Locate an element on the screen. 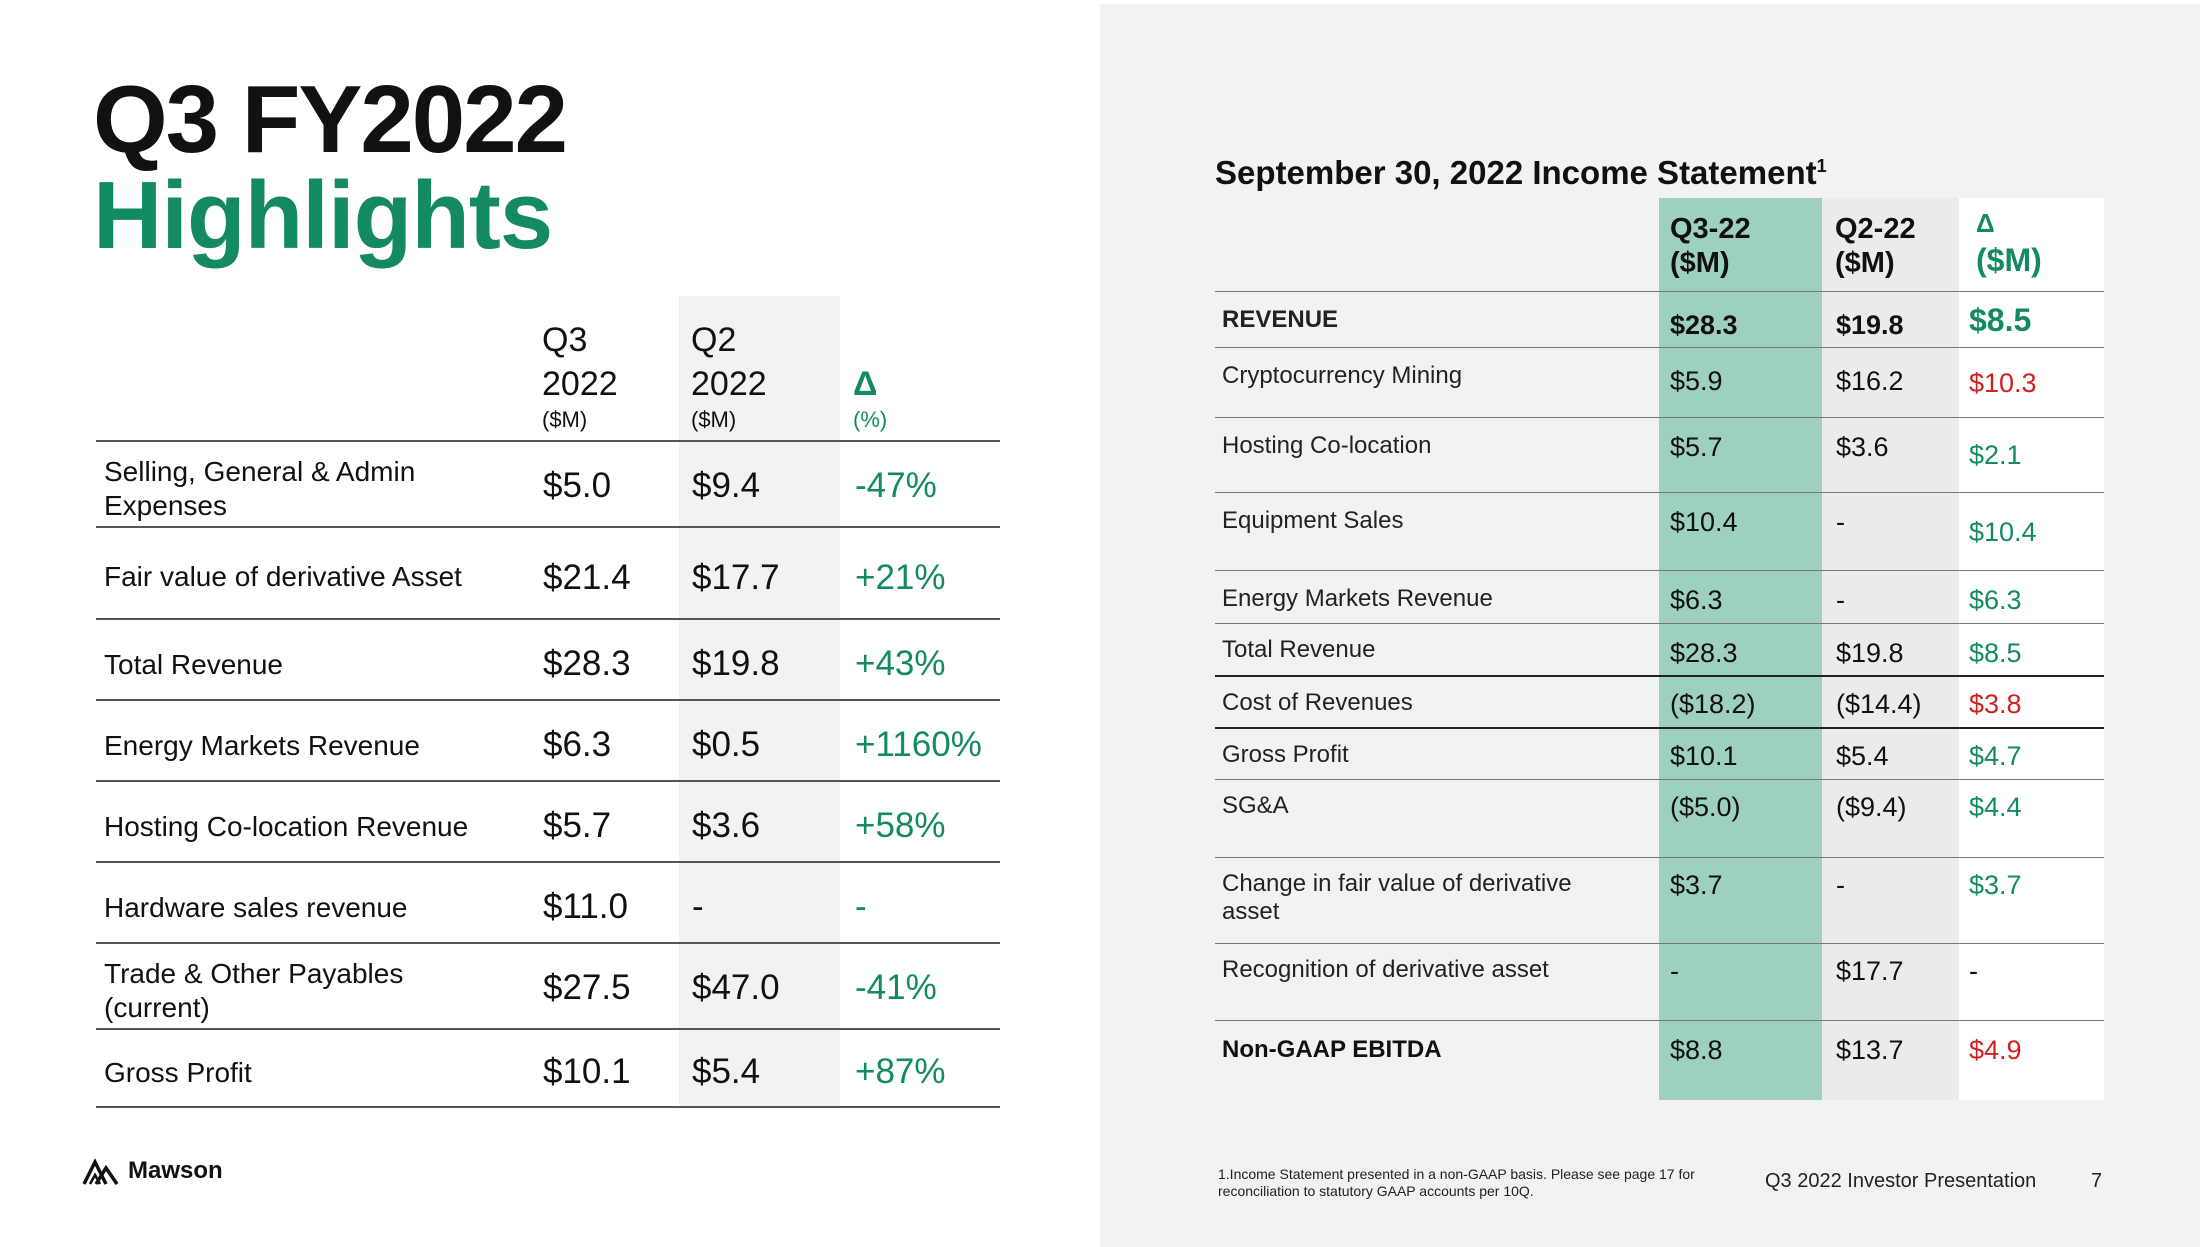  header-q3: Q3 2022 ($M) is located at coordinates (580, 376).